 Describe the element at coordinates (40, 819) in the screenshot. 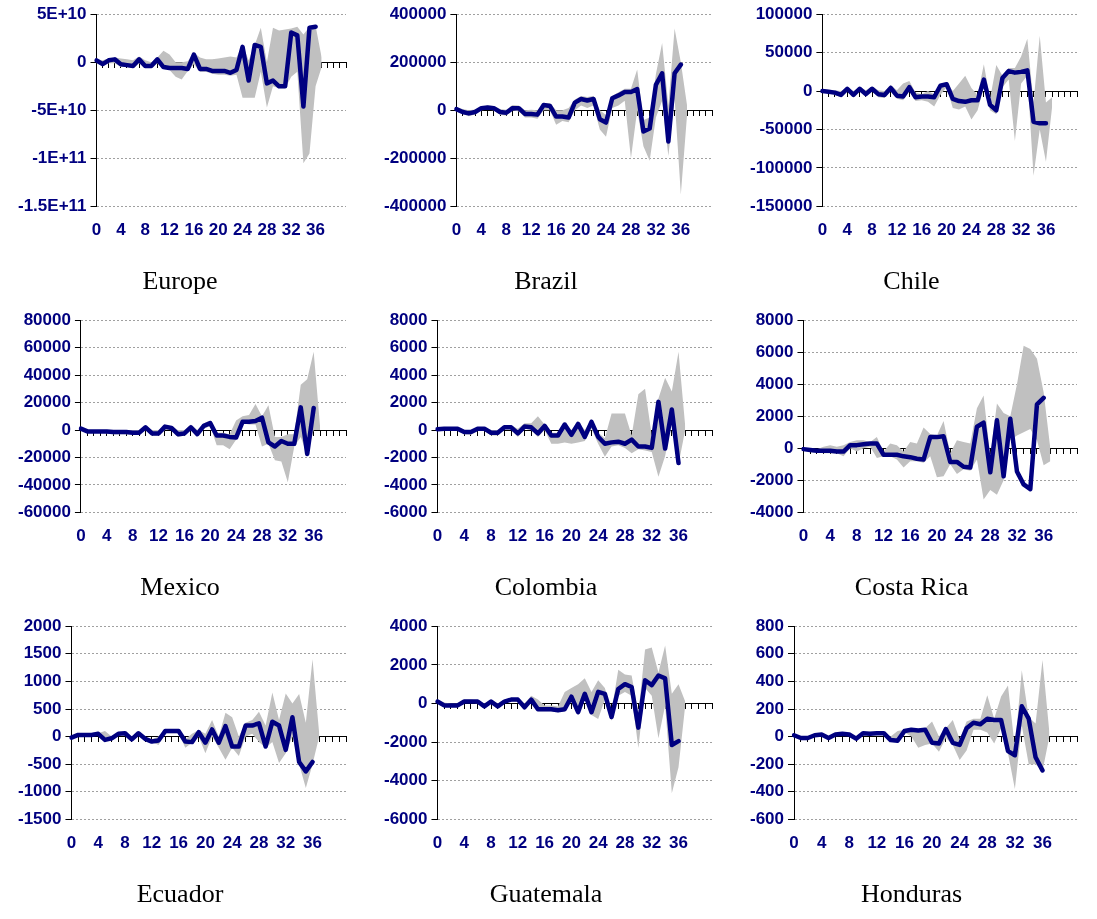

I see `y-tick-label: -1500` at that location.